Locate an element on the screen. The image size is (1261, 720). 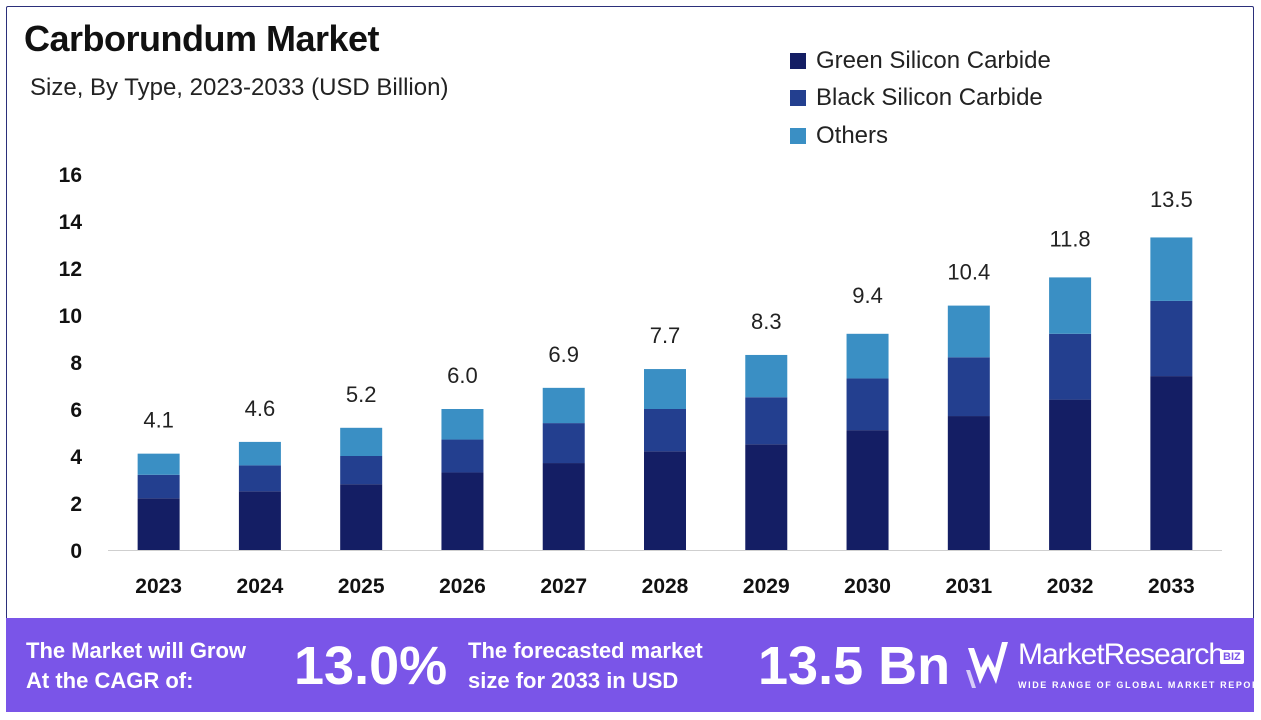
legend-swatch-others is located at coordinates (798, 135).